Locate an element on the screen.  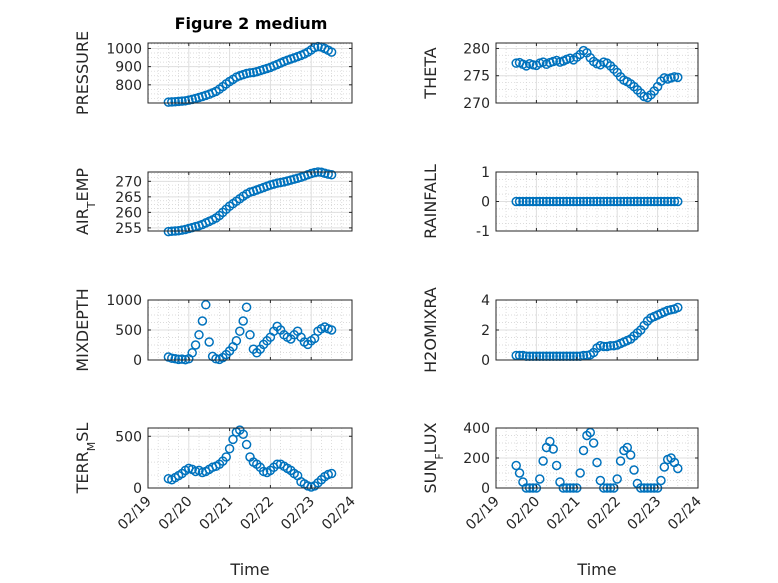
y-axis-label: MIXDEPTH is located at coordinates (82, 329).